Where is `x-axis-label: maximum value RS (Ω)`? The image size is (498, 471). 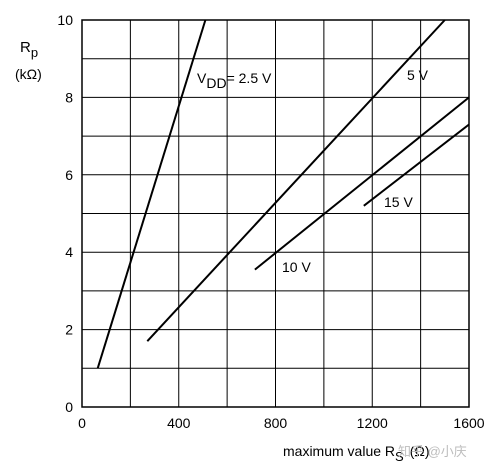 x-axis-label: maximum value RS (Ω) is located at coordinates (356, 453).